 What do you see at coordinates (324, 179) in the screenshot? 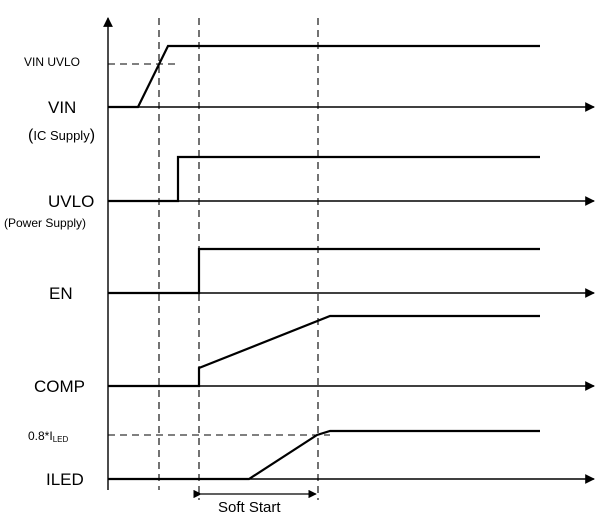
I see `uvlo-waveform` at bounding box center [324, 179].